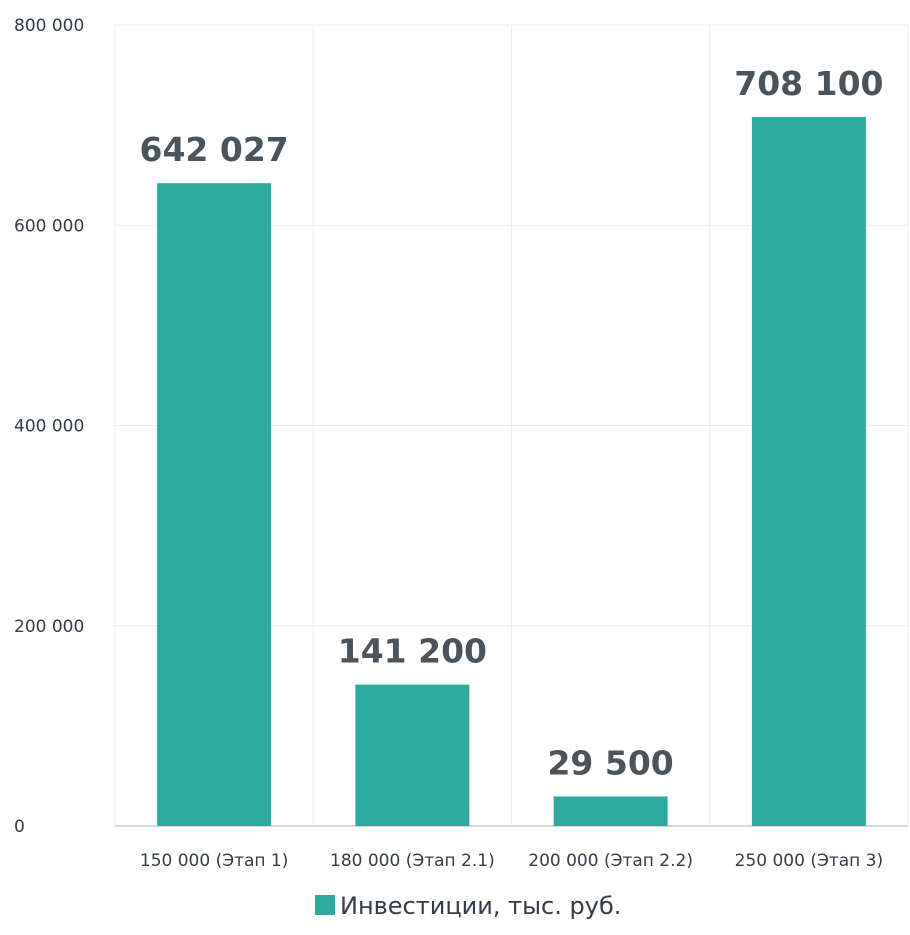 The width and height of the screenshot is (910, 935). I want to click on legend-label: Инвестиции, тыс. руб., so click(480, 906).